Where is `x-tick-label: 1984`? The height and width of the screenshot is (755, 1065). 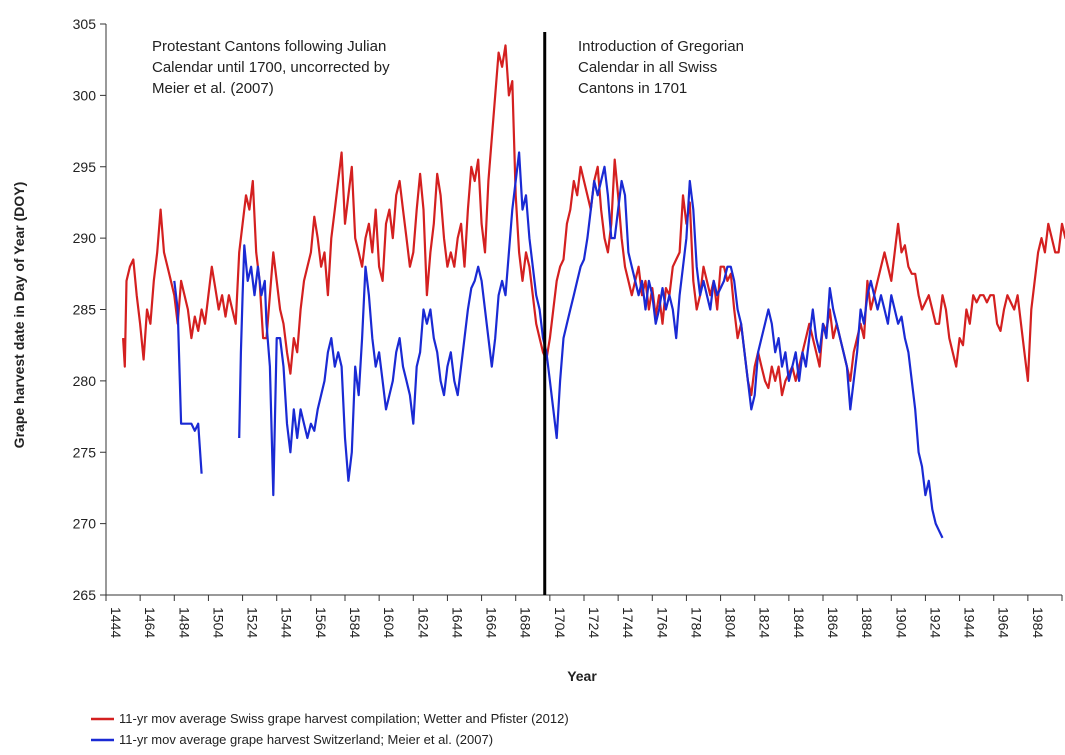
x-tick-label: 1984 is located at coordinates (1038, 622).